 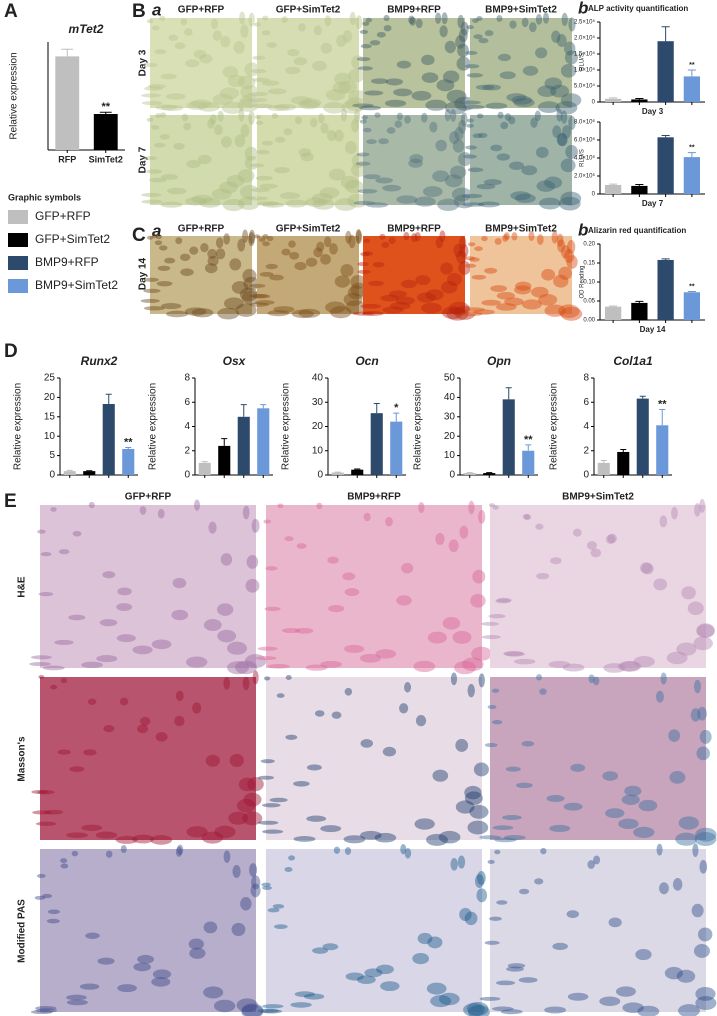 What do you see at coordinates (589, 245) in the screenshot?
I see `y-tick-label: 0.20` at bounding box center [589, 245].